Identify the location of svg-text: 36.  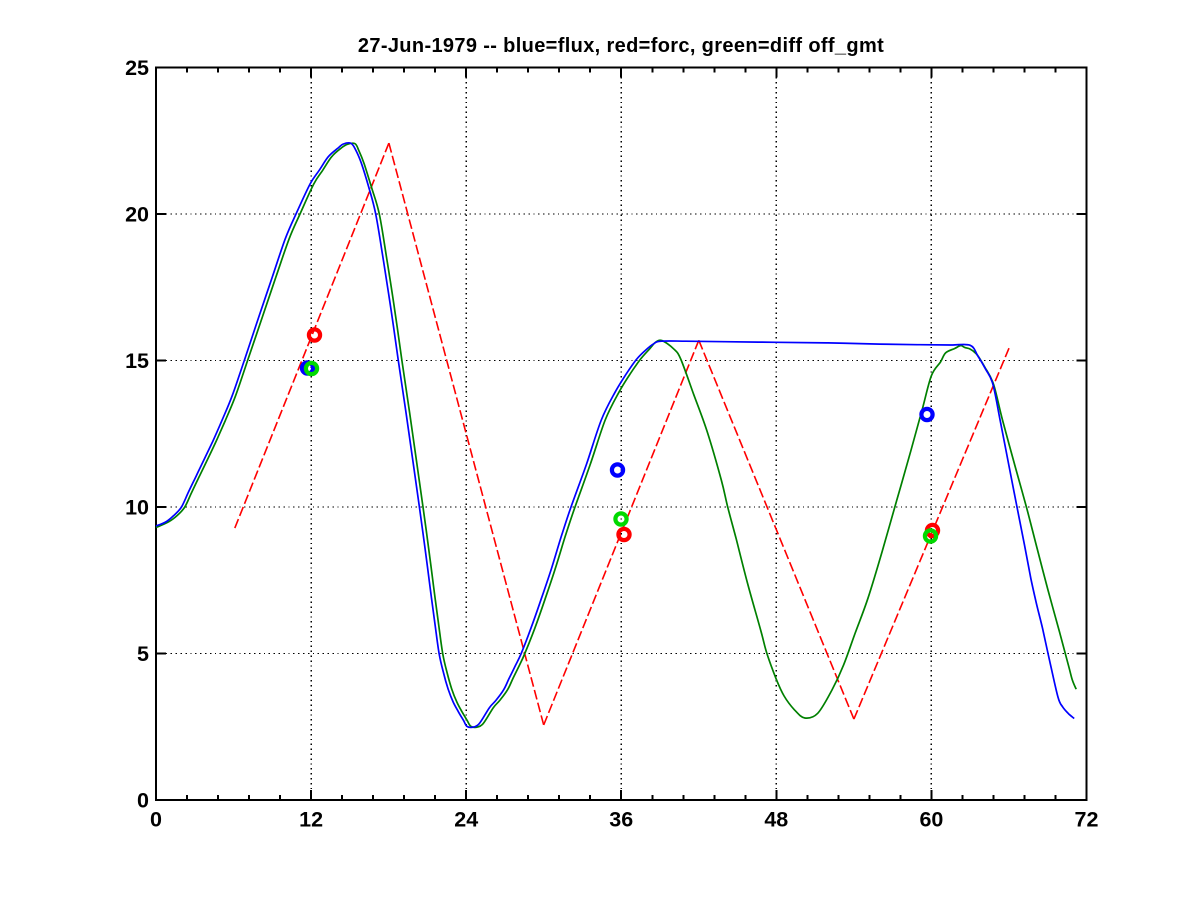
(621, 820).